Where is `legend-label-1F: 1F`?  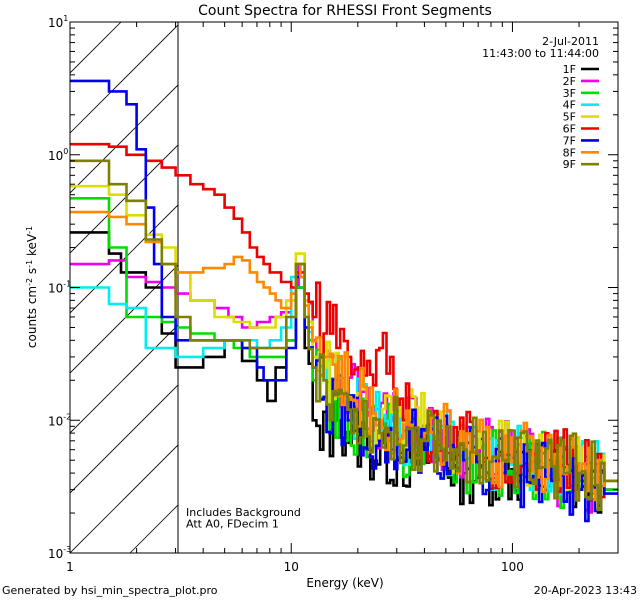 legend-label-1F: 1F is located at coordinates (569, 69).